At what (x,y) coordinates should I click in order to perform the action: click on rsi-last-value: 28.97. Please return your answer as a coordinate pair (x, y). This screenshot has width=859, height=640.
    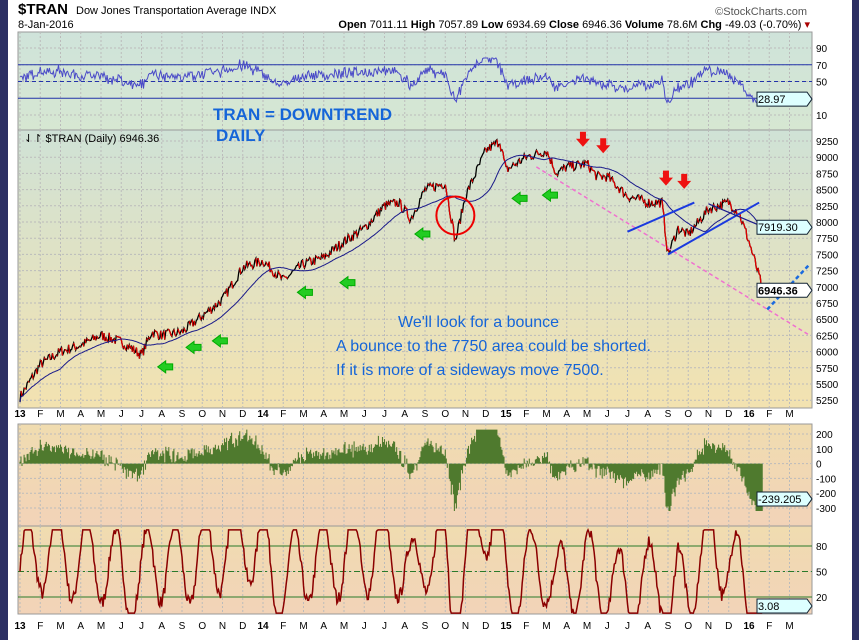
    Looking at the image, I should click on (784, 99).